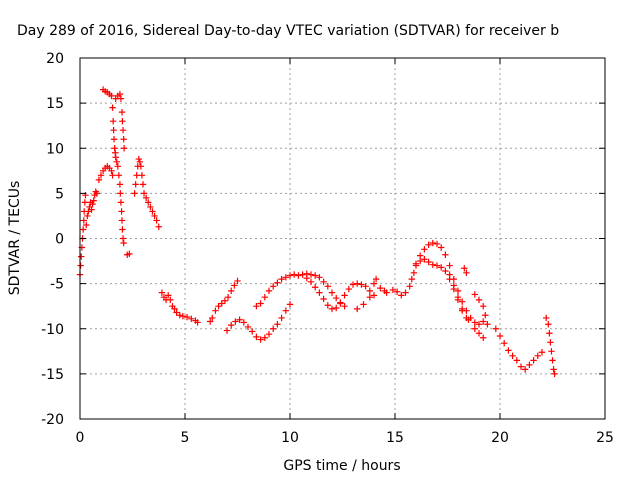  I want to click on x-tick-label: 10, so click(290, 438).